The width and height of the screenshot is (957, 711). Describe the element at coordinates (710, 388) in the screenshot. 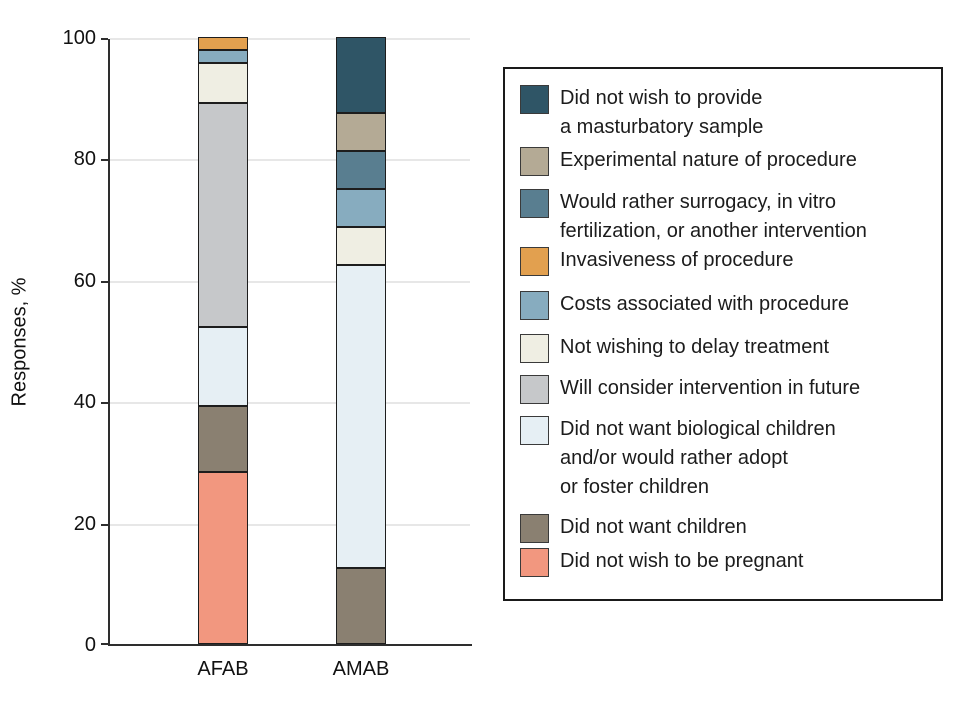

I see `legend-item-label: Will consider intervention in future` at that location.